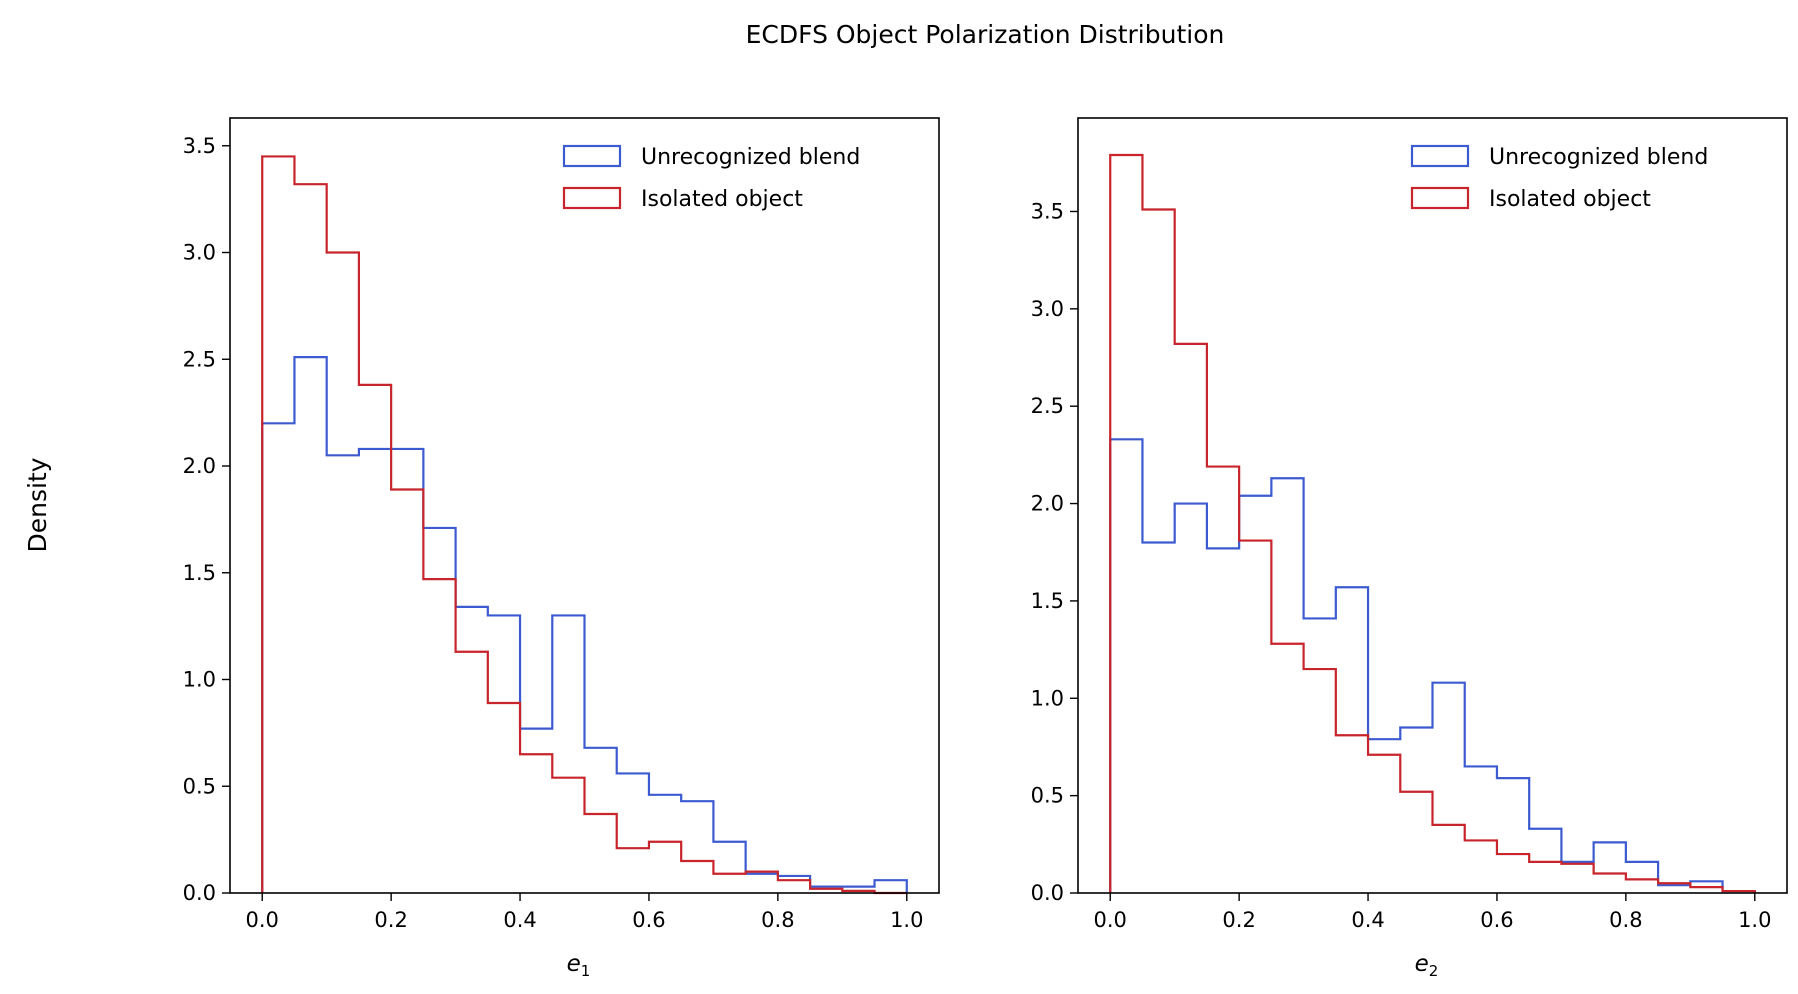  What do you see at coordinates (985, 34) in the screenshot?
I see `figure-suptitle: ECDFS Object Polarization Distribution` at bounding box center [985, 34].